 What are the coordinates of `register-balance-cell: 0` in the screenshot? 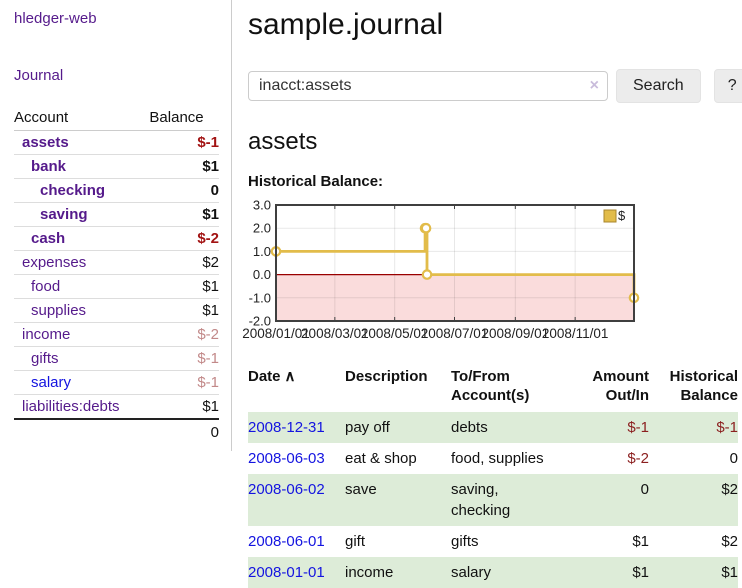 It's located at (733, 458).